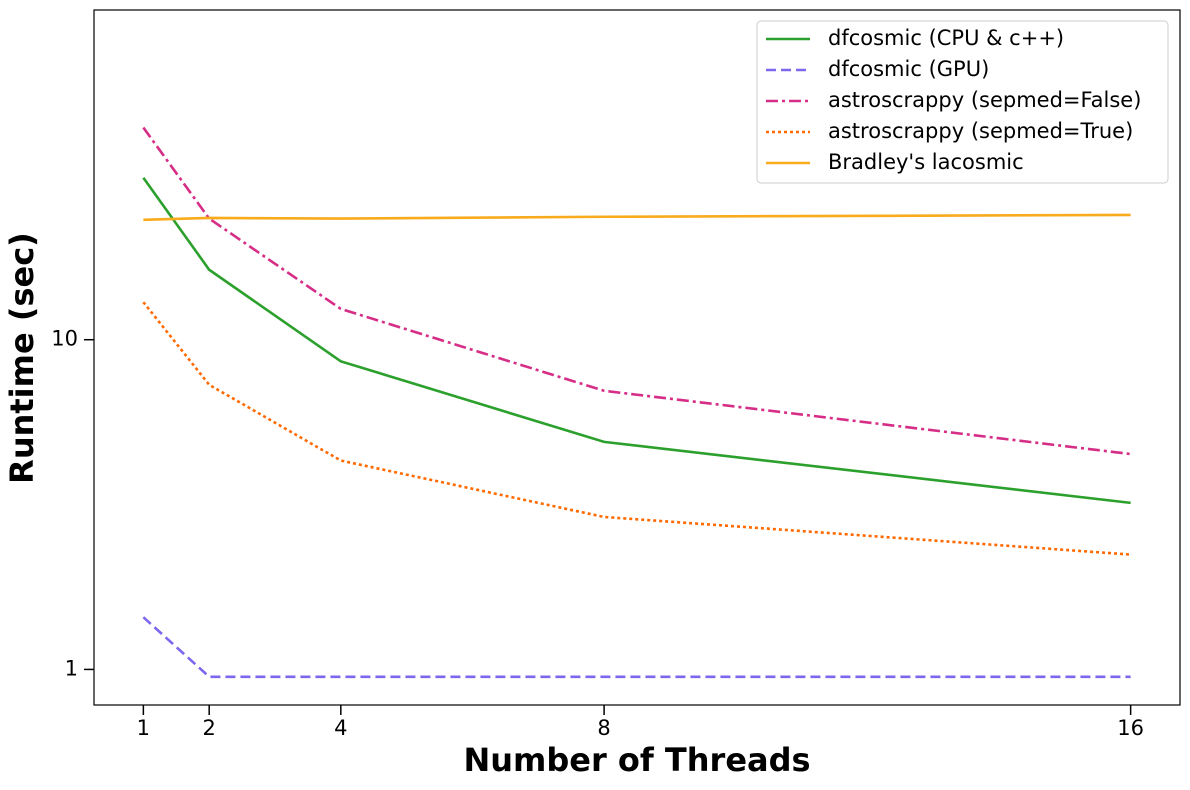 The height and width of the screenshot is (790, 1190). I want to click on legend-box, so click(962, 102).